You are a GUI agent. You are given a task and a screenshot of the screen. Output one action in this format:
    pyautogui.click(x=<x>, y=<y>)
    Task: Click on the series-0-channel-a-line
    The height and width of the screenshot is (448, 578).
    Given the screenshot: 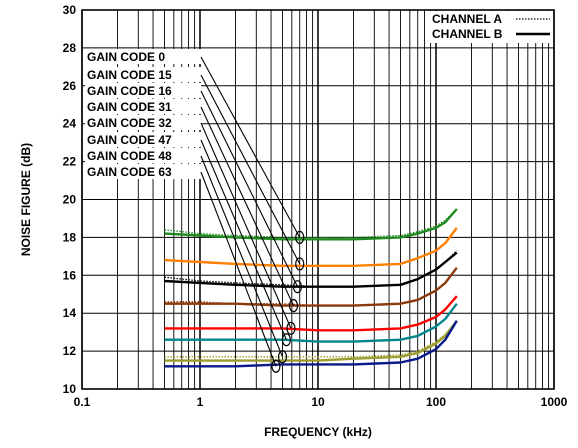 What is the action you would take?
    pyautogui.click(x=311, y=223)
    